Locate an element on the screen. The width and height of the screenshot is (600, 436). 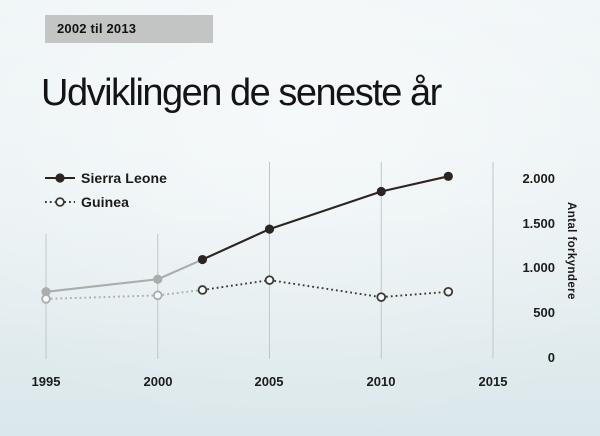
data-point-guinea-1995 is located at coordinates (46, 299).